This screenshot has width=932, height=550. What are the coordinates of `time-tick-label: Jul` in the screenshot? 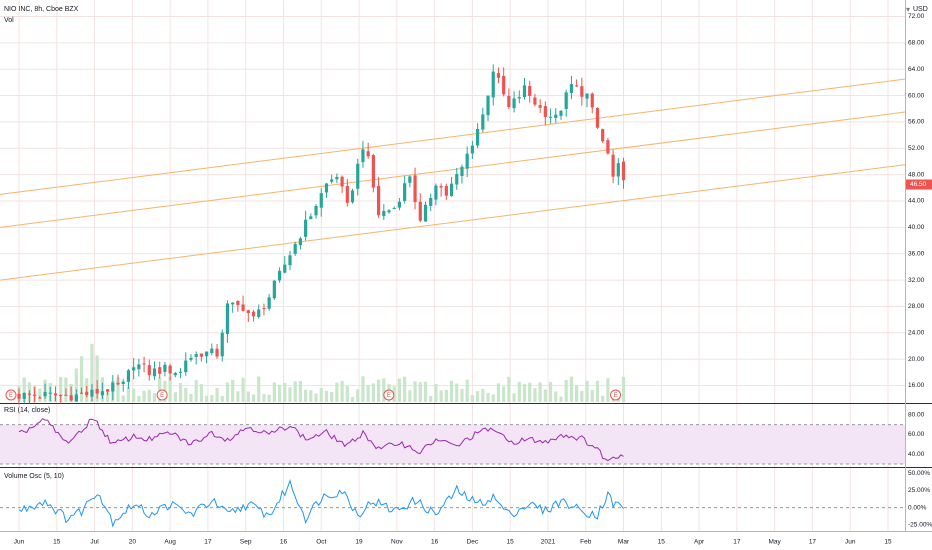 It's located at (94, 542).